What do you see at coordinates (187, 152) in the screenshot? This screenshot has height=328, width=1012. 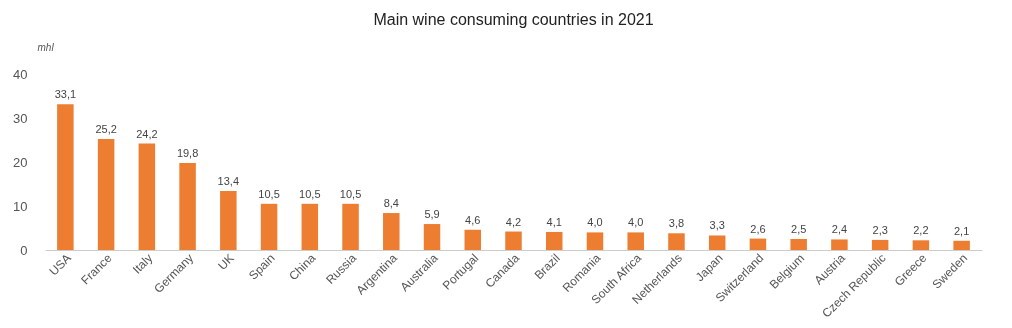 I see `data-label: 19,8` at bounding box center [187, 152].